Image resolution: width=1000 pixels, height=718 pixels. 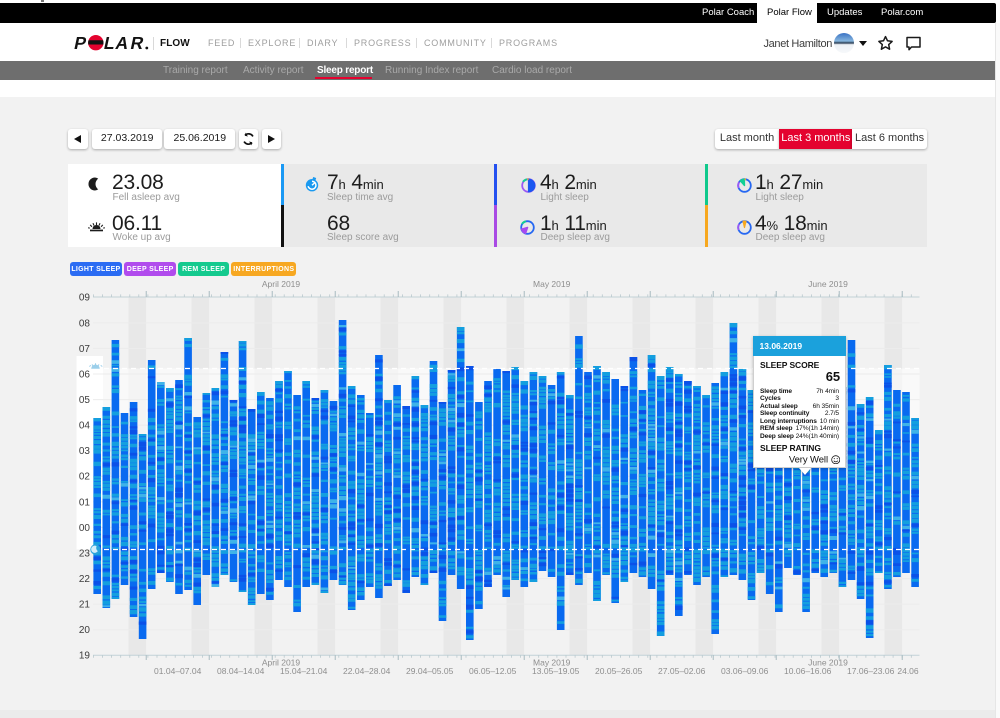 What do you see at coordinates (85, 502) in the screenshot?
I see `svg-text: 01` at bounding box center [85, 502].